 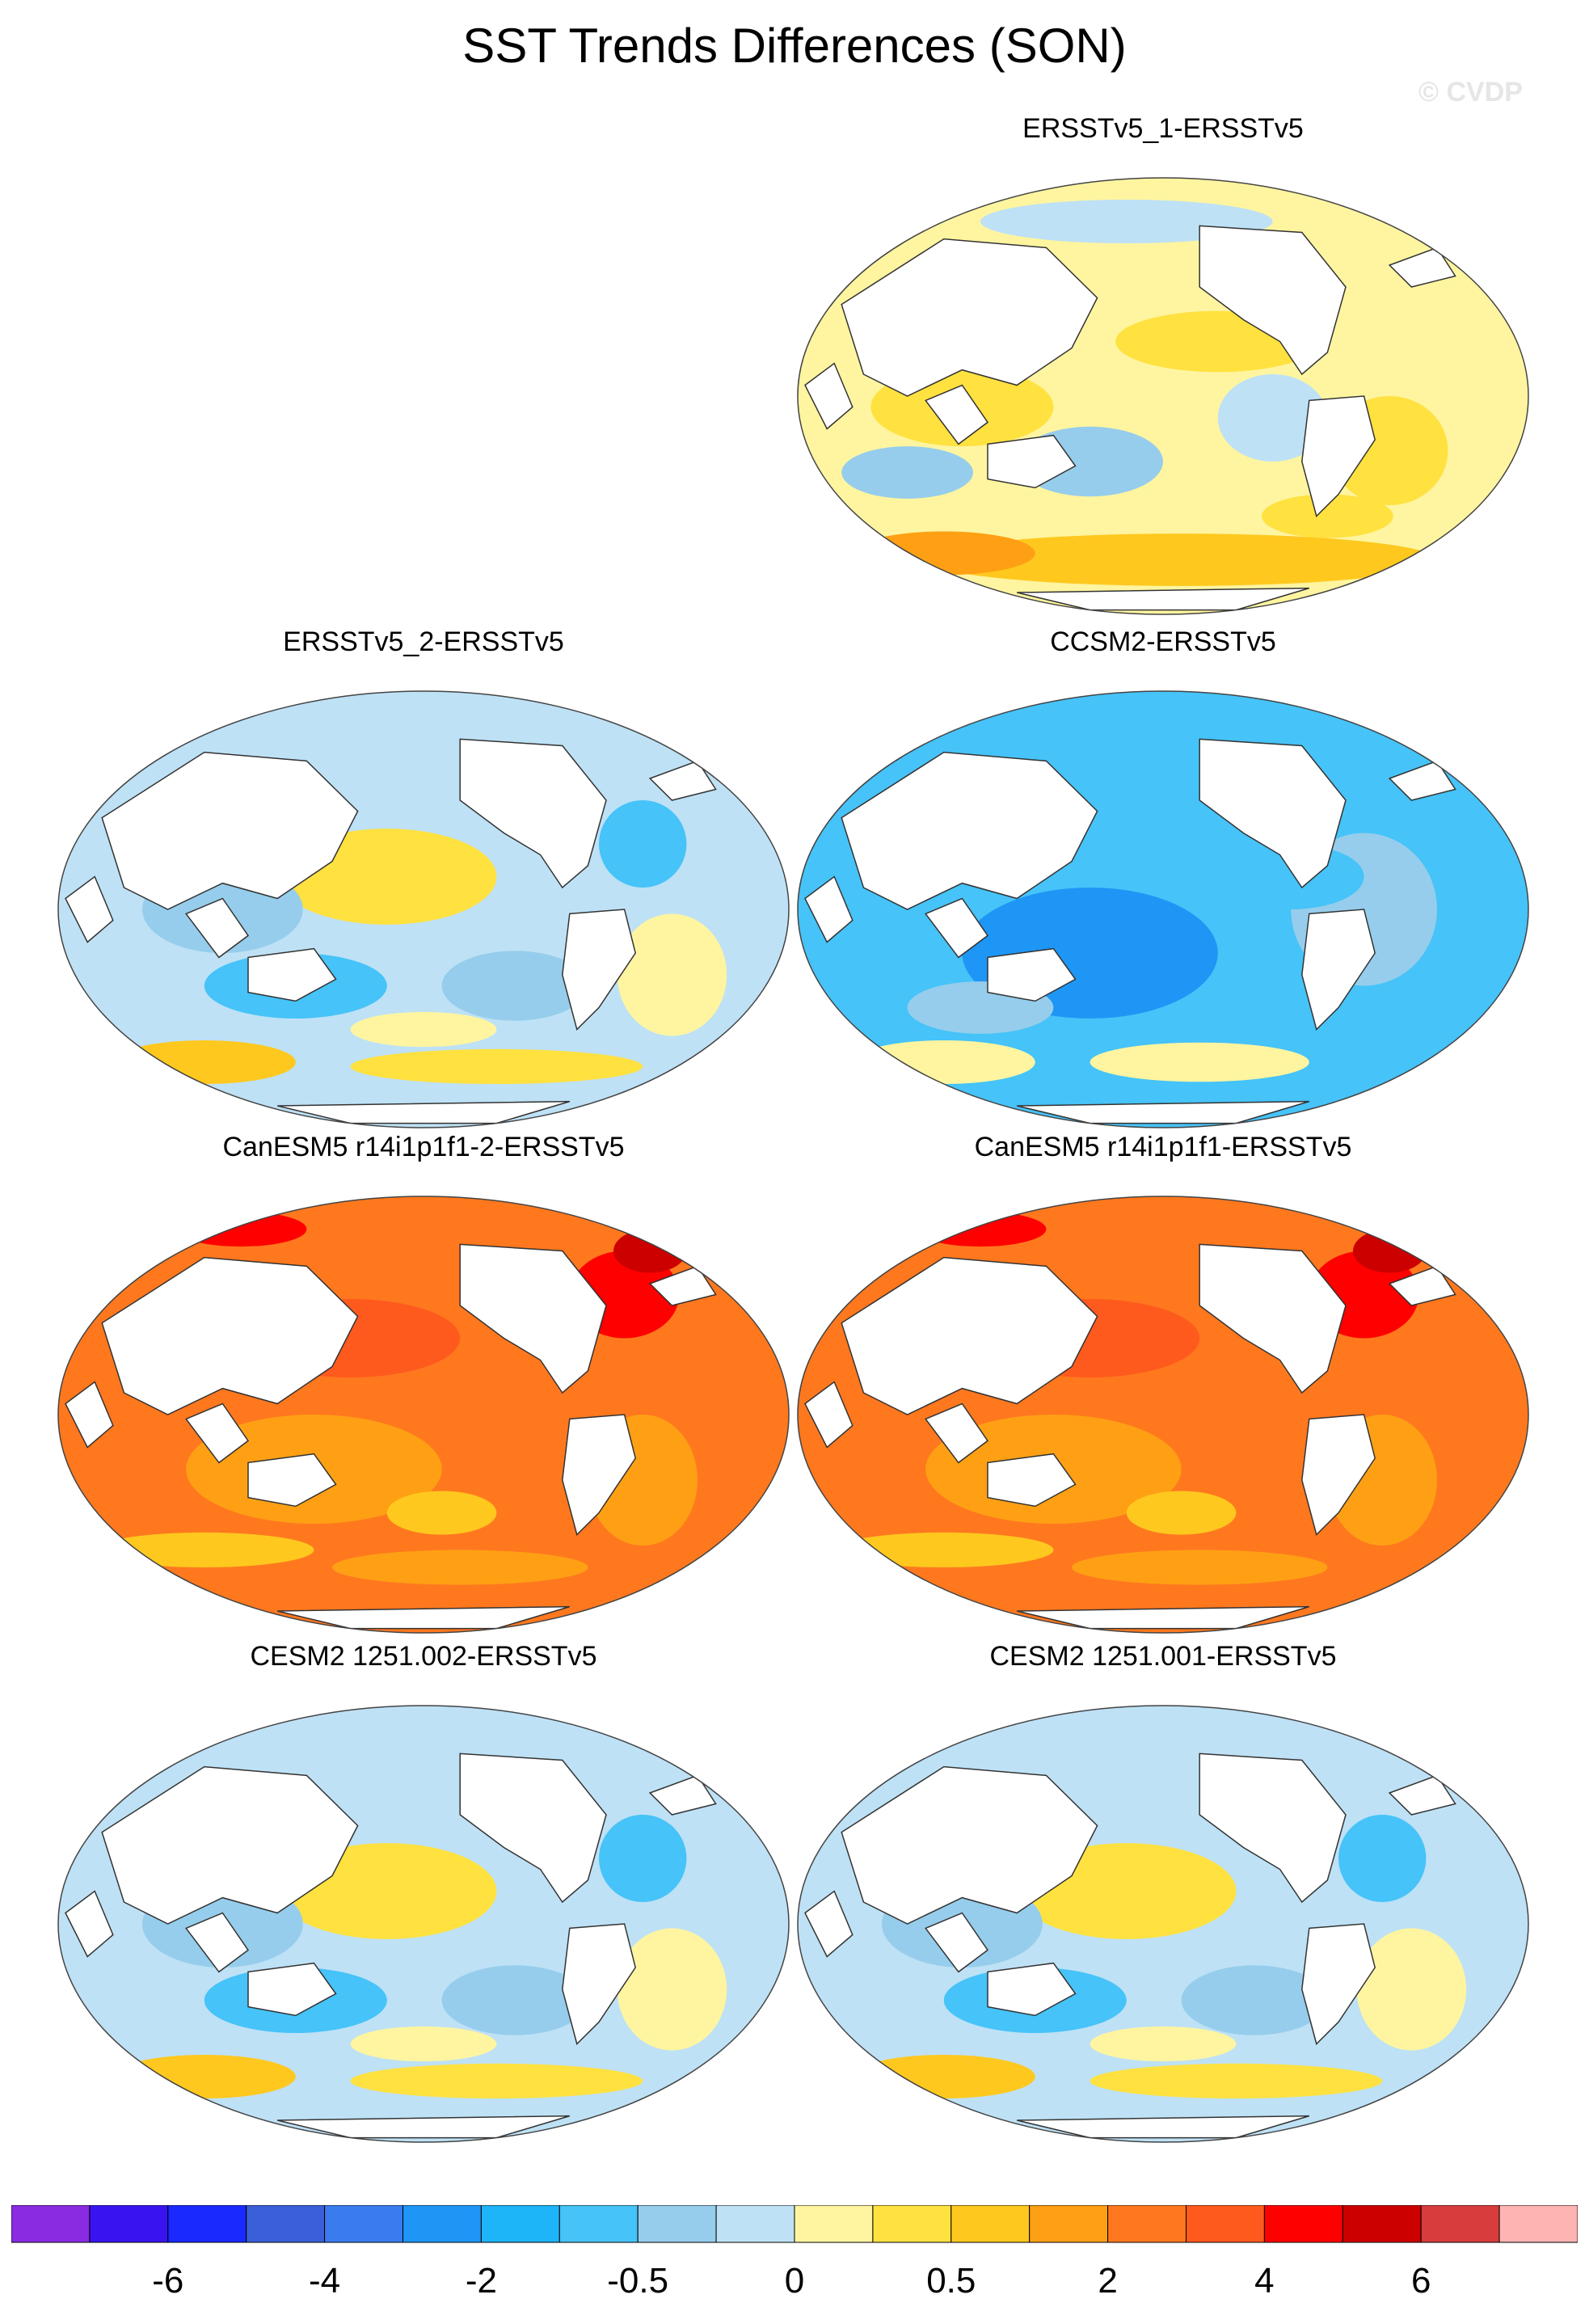 What do you see at coordinates (1264, 2281) in the screenshot?
I see `colorbar-label: 4` at bounding box center [1264, 2281].